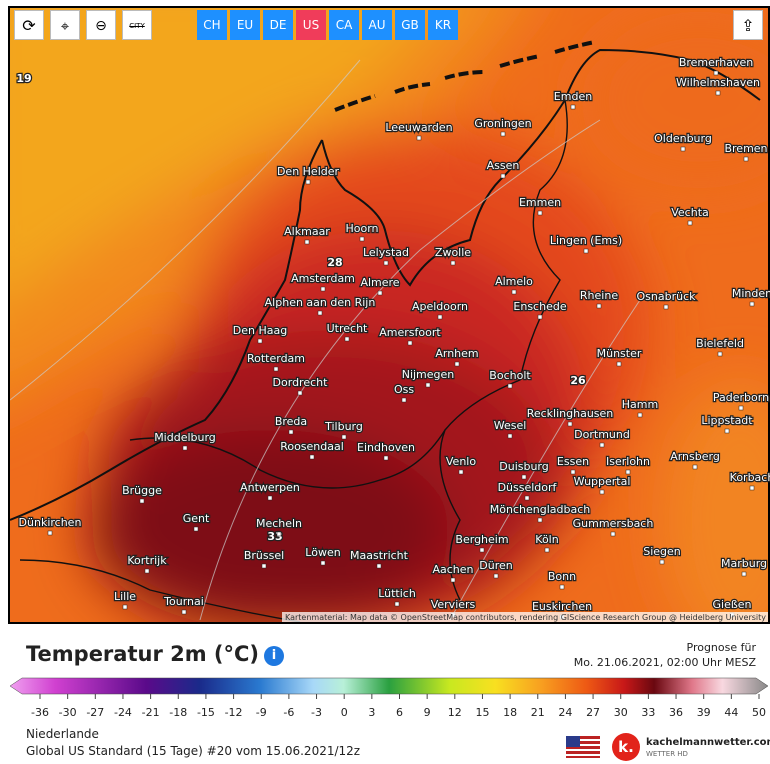 Image resolution: width=770 pixels, height=764 pixels. Describe the element at coordinates (101, 25) in the screenshot. I see `zoom-out-button: ⊖` at that location.